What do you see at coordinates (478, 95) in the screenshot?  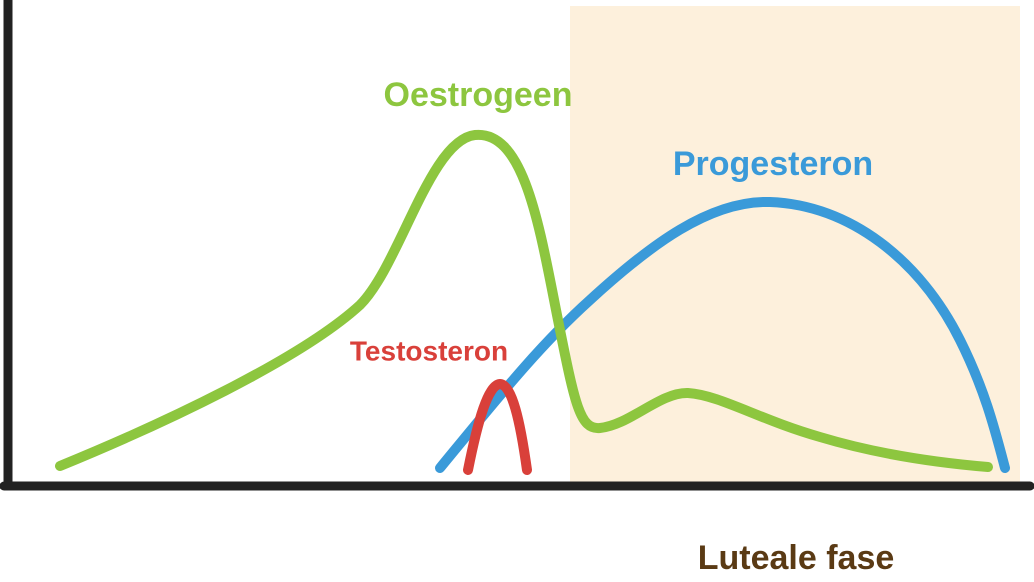 I see `curve-label: Oestrogeen` at bounding box center [478, 95].